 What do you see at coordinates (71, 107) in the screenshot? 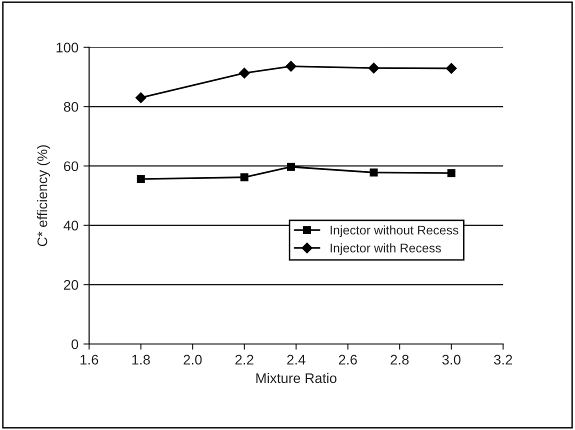
I see `y-tick-label: 80` at bounding box center [71, 107].